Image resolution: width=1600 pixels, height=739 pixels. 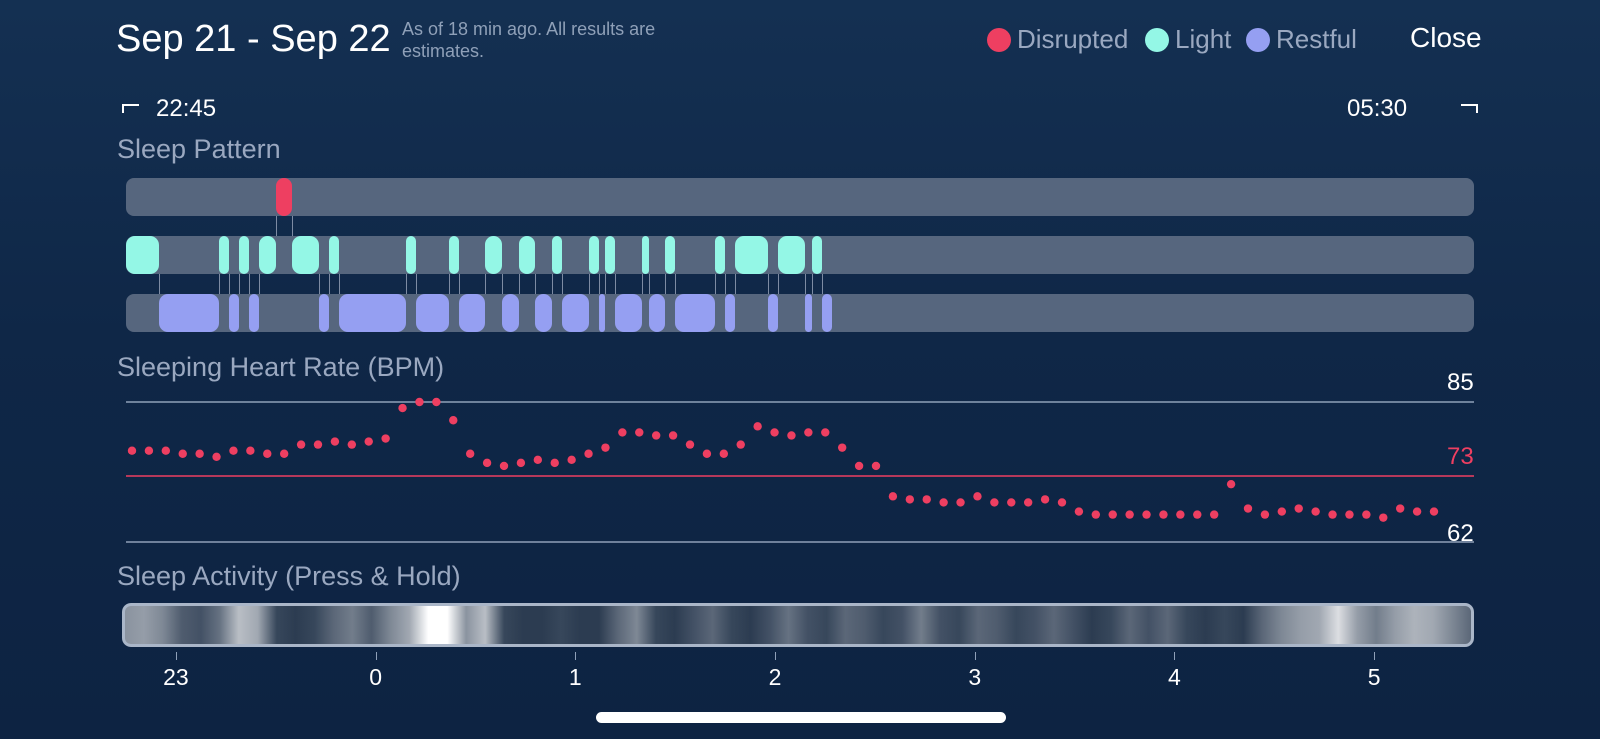 What do you see at coordinates (176, 677) in the screenshot?
I see `hour-tick-label: 23` at bounding box center [176, 677].